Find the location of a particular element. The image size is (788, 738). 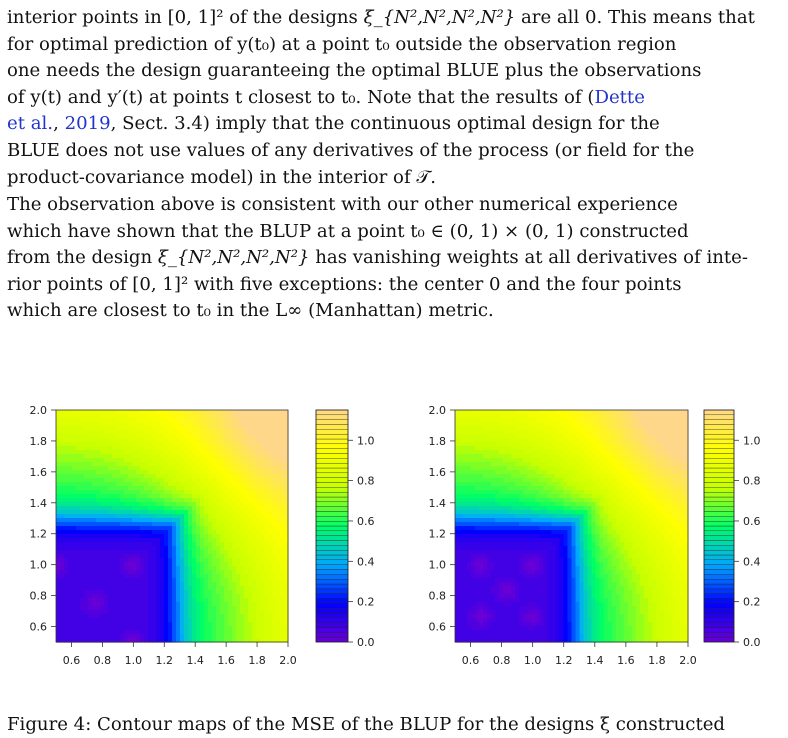

colorbar-band is located at coordinates (332, 499).